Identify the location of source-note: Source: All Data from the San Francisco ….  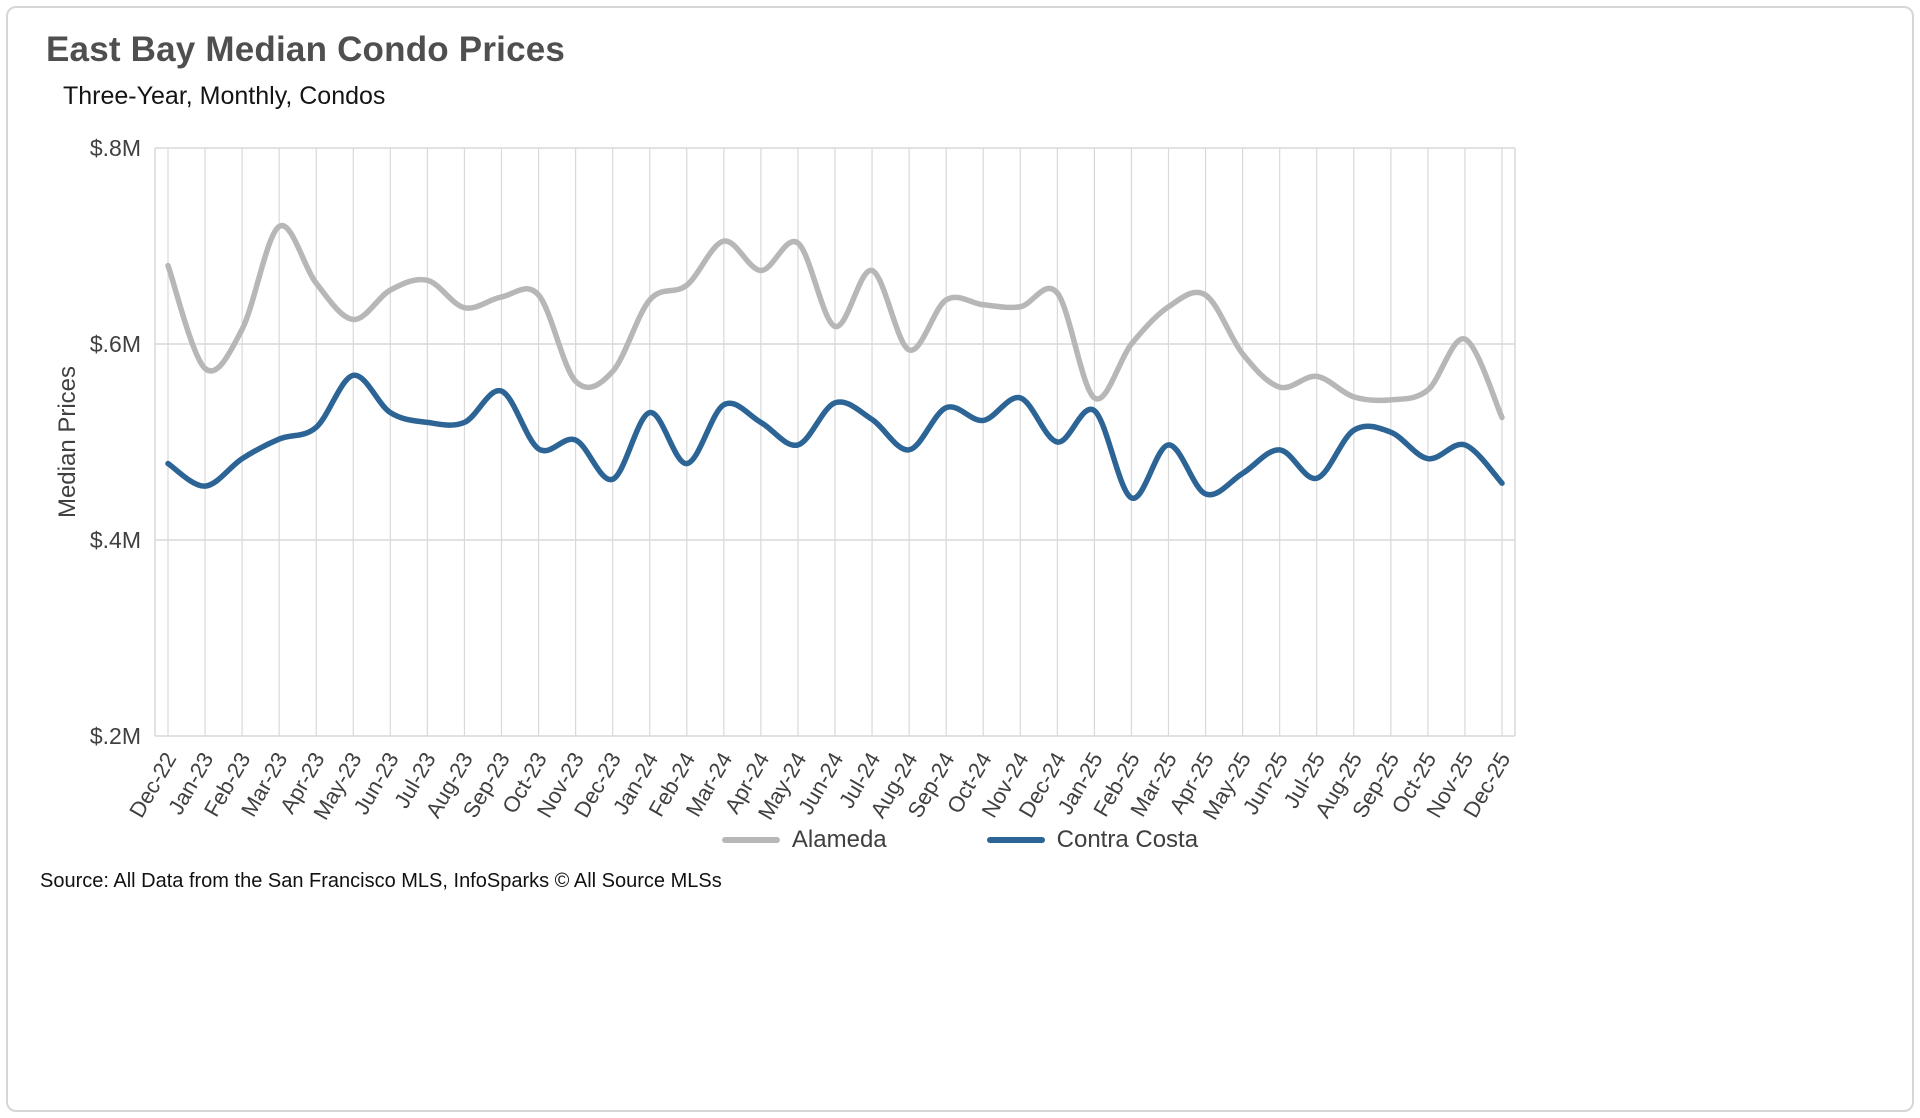
(381, 881).